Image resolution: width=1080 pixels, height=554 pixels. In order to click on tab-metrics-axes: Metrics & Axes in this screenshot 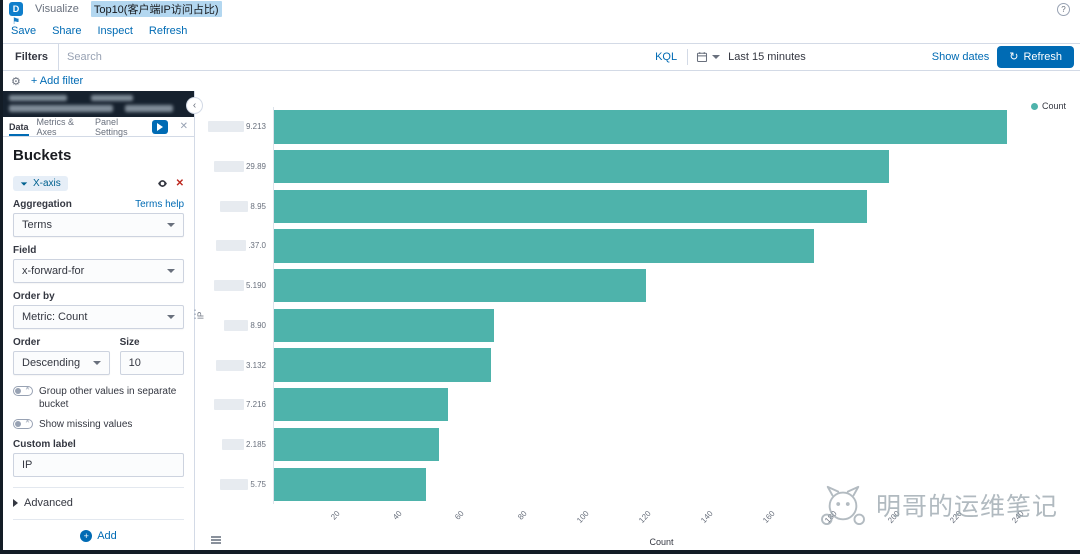, I will do `click(55, 126)`.